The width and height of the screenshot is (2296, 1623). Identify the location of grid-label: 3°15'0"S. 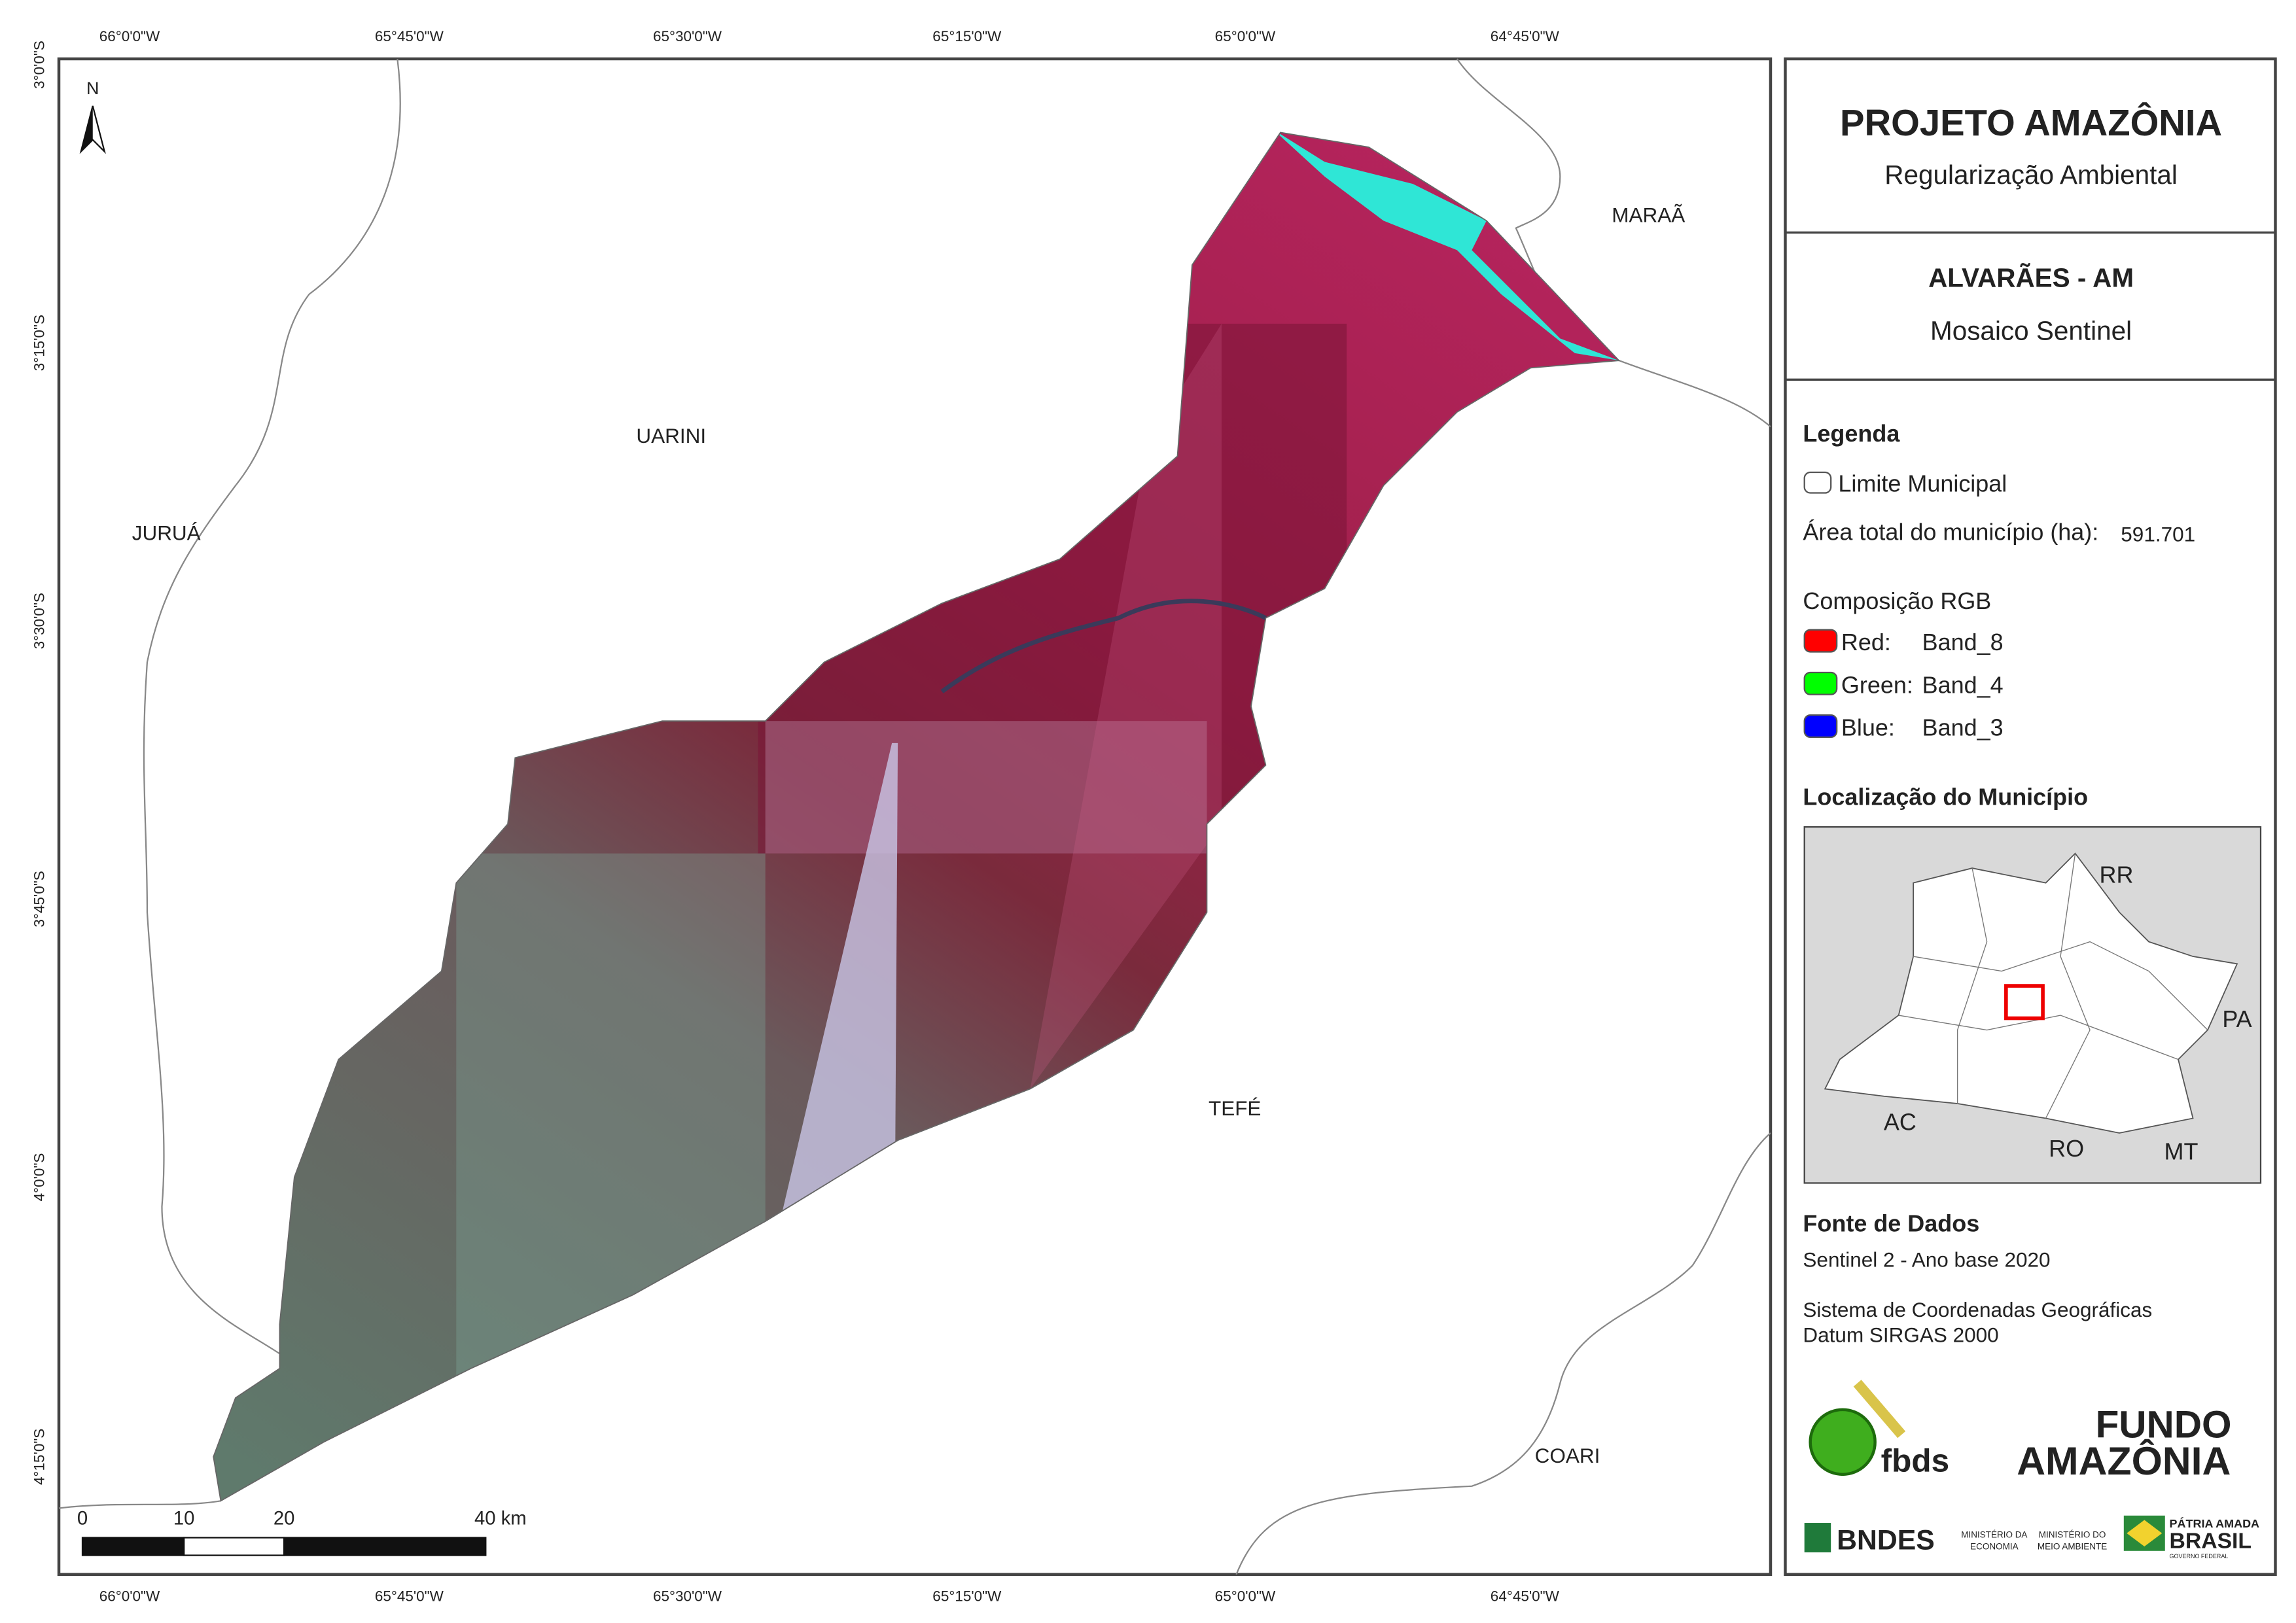
(39, 343).